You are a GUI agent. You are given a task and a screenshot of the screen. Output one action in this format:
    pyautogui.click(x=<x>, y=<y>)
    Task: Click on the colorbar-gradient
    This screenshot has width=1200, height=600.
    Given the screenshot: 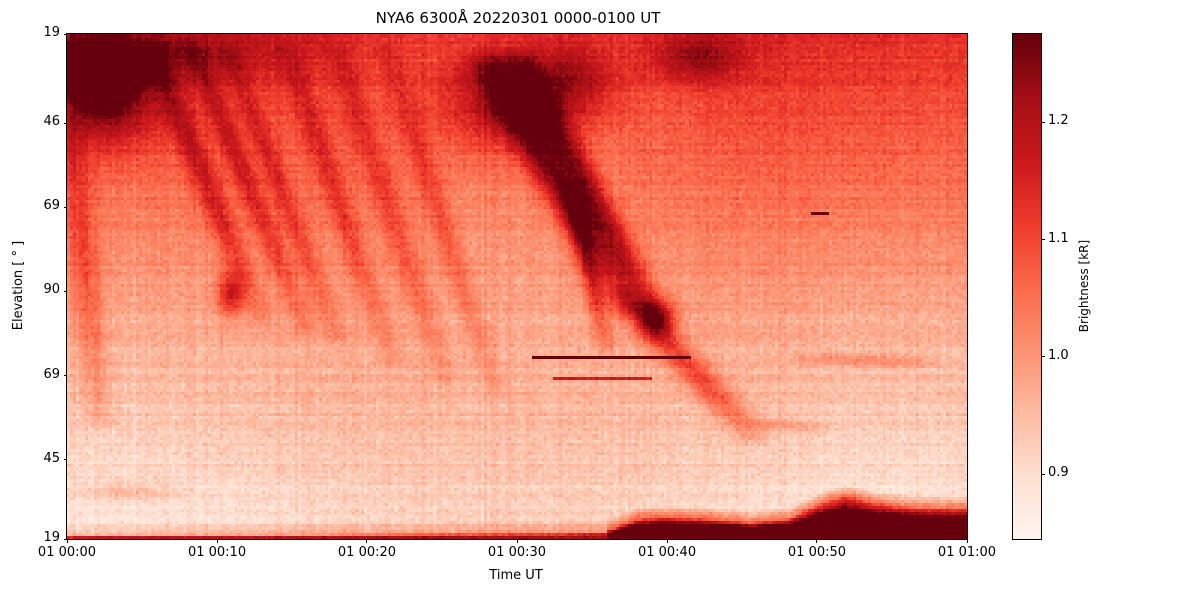 What is the action you would take?
    pyautogui.click(x=1027, y=286)
    